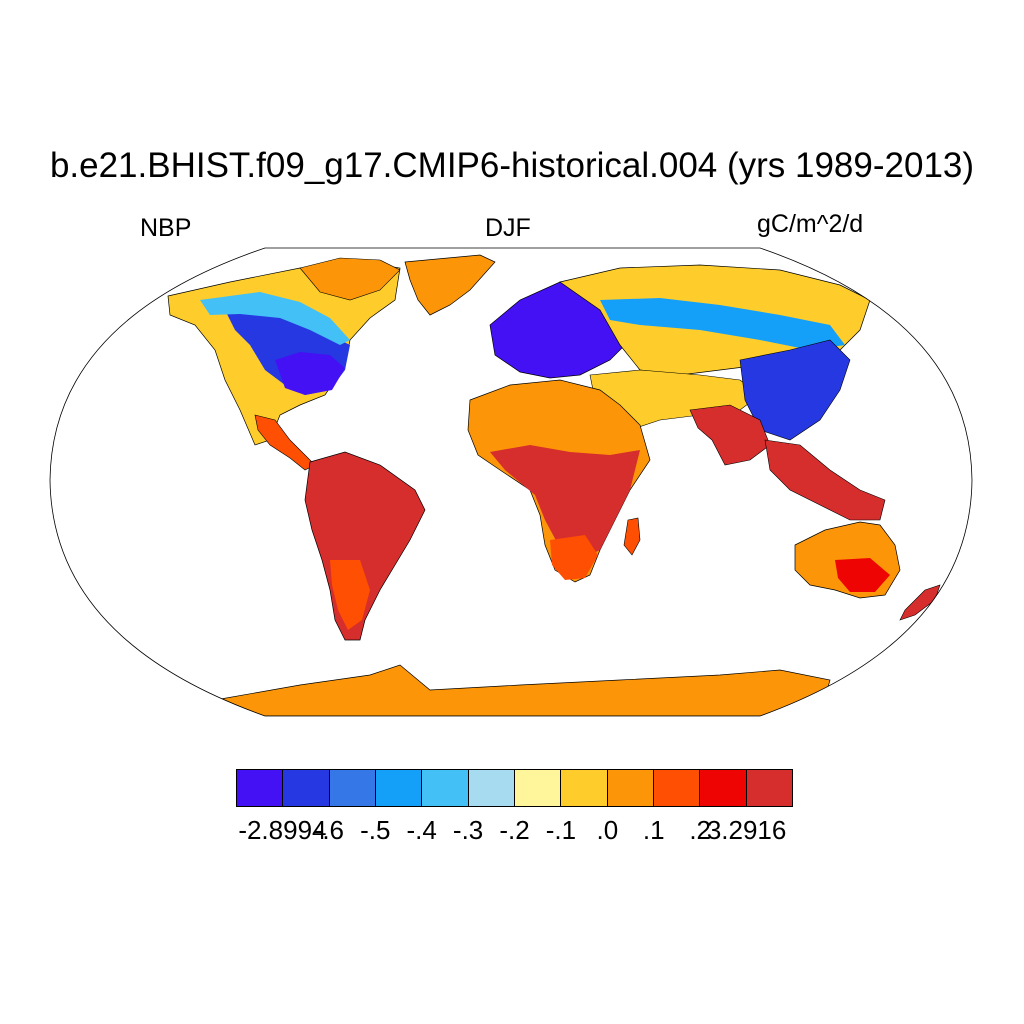 This screenshot has height=1024, width=1024. Describe the element at coordinates (920, 602) in the screenshot. I see `new-zealand-land` at that location.